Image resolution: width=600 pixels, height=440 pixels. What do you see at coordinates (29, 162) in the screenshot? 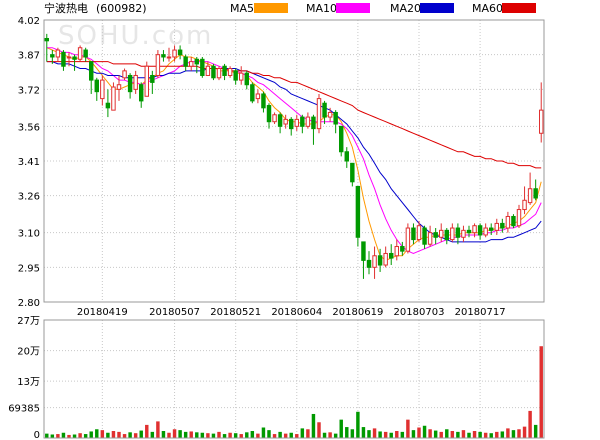
I see `price-axis: 4.02 3.87 3.72 3.56 3.41 3.26 3.10 2.95 2.80` at bounding box center [29, 162].